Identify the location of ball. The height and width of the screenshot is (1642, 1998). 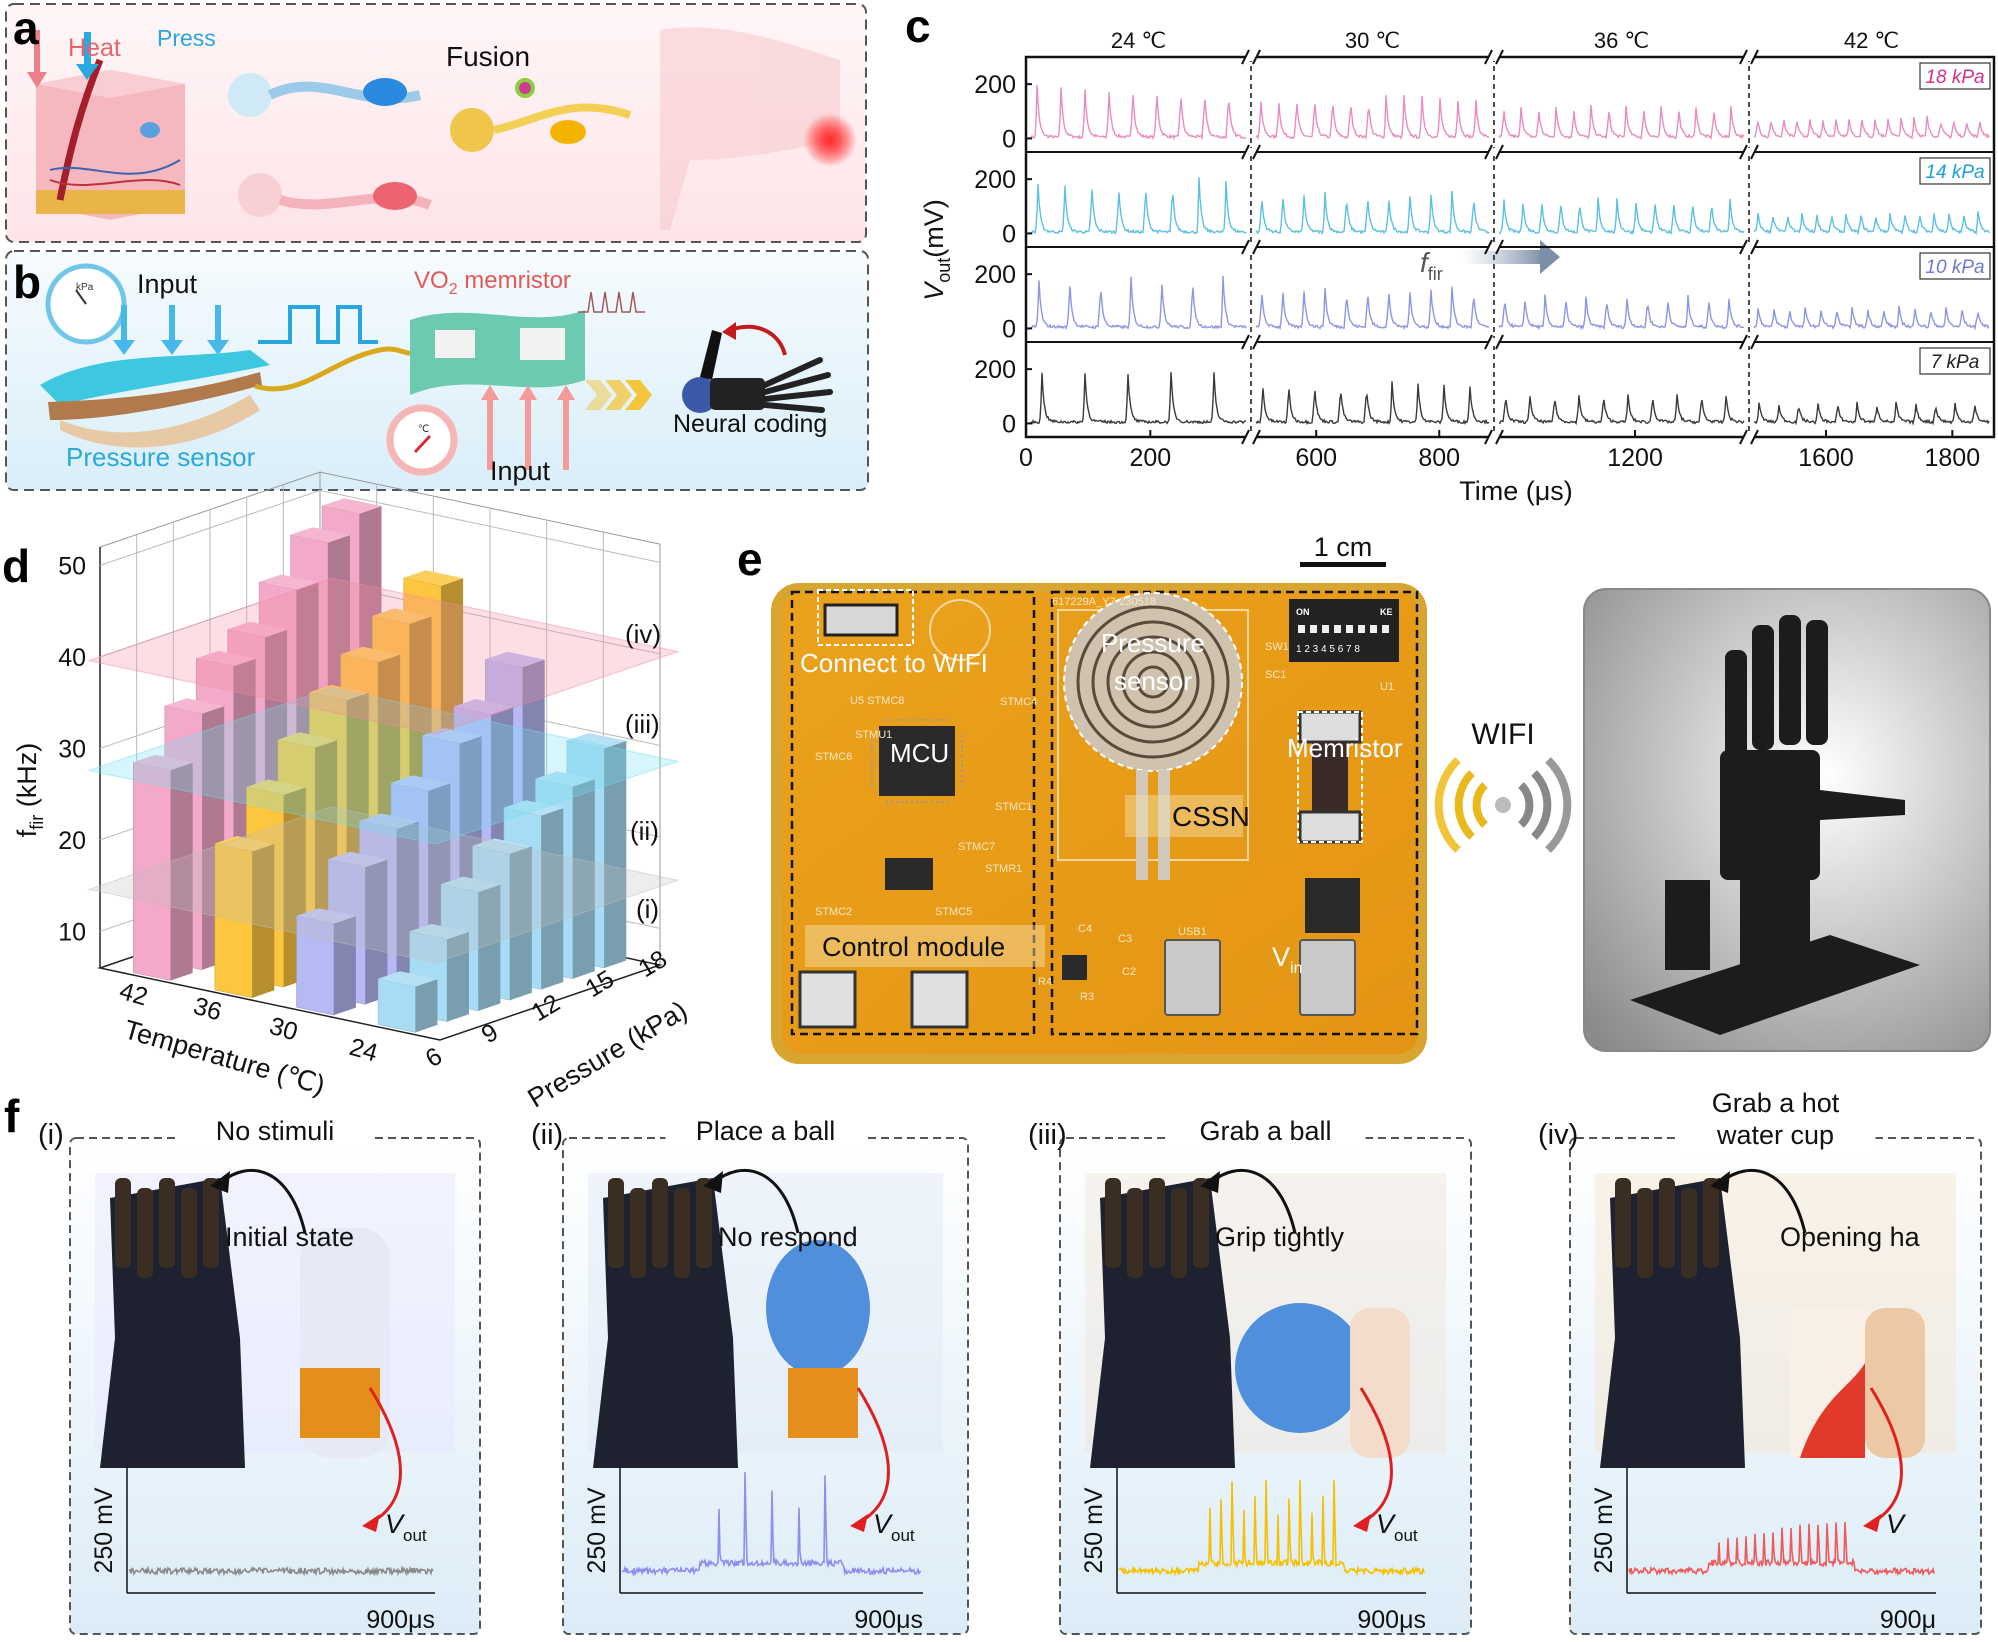
(1300, 1368).